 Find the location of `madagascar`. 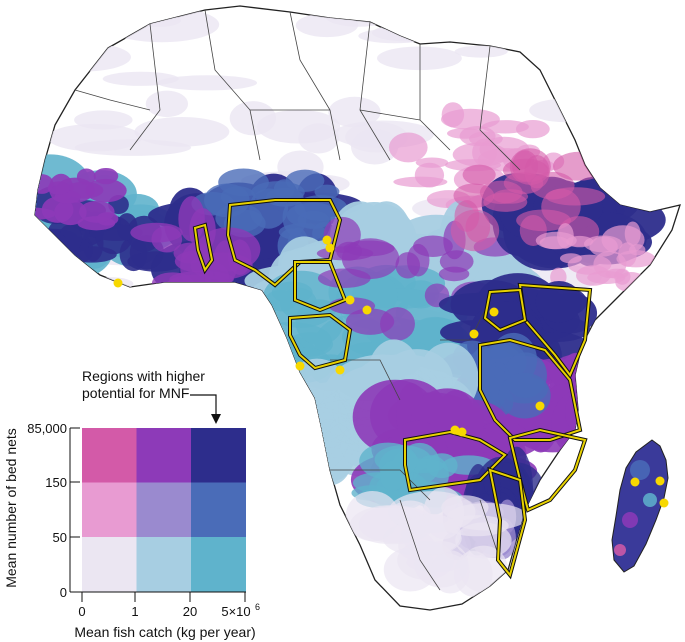

madagascar is located at coordinates (640, 506).